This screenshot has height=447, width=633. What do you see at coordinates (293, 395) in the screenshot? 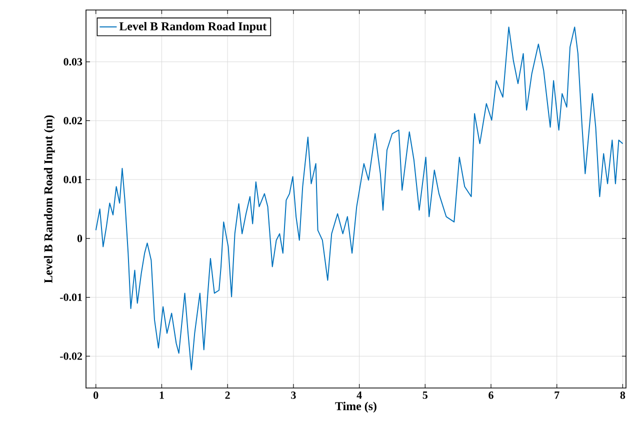
I see `x-tick-label: 3` at bounding box center [293, 395].